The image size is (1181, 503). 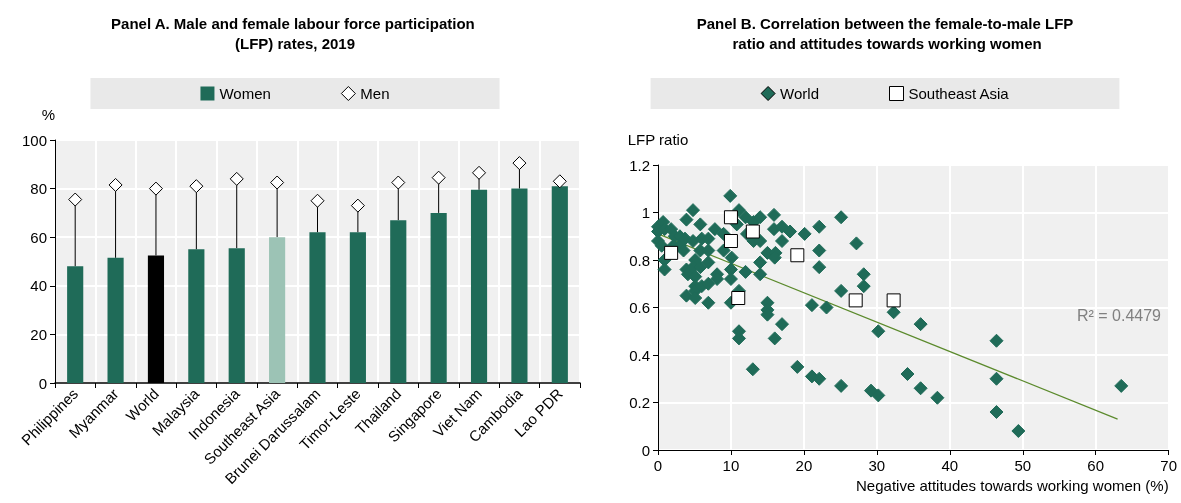 What do you see at coordinates (295, 33) in the screenshot?
I see `chart-title: Panel A. Male and female labour force participation (LFP) rates, 2019` at bounding box center [295, 33].